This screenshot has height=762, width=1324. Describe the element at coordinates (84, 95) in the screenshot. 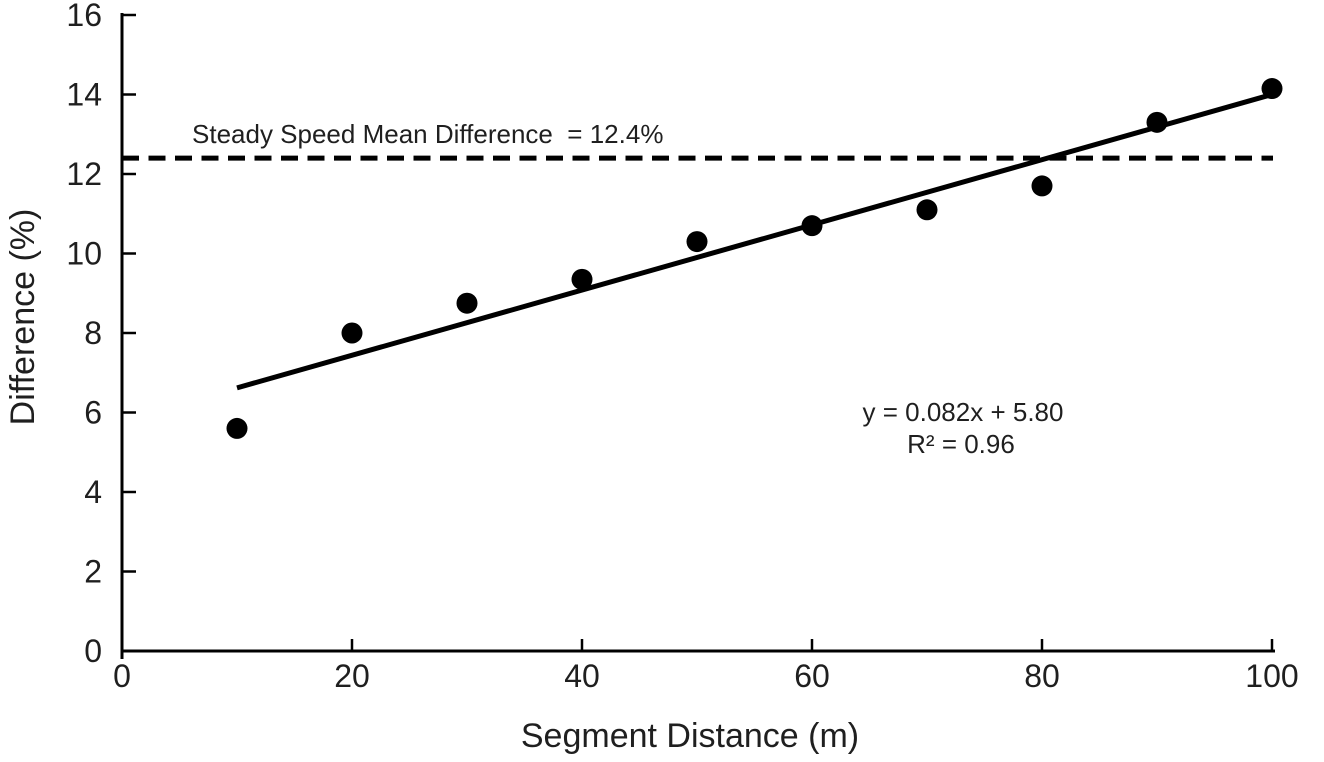

I see `y-tick-label: 14` at that location.